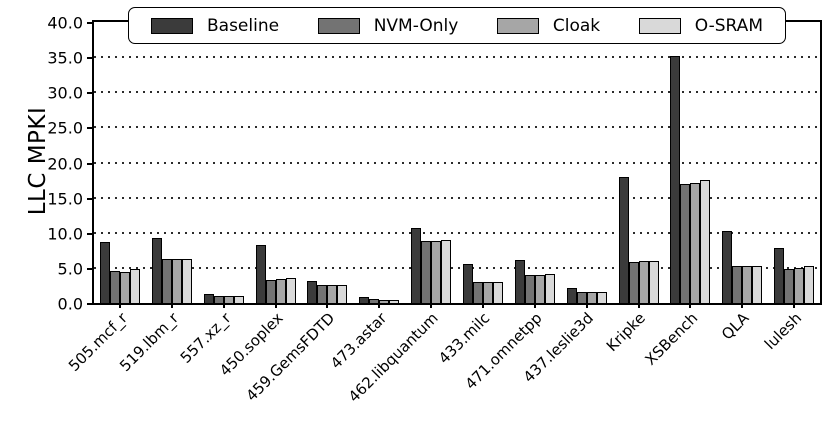 The width and height of the screenshot is (830, 441). I want to click on bar-Cloak-471.omnetpp, so click(539, 288).